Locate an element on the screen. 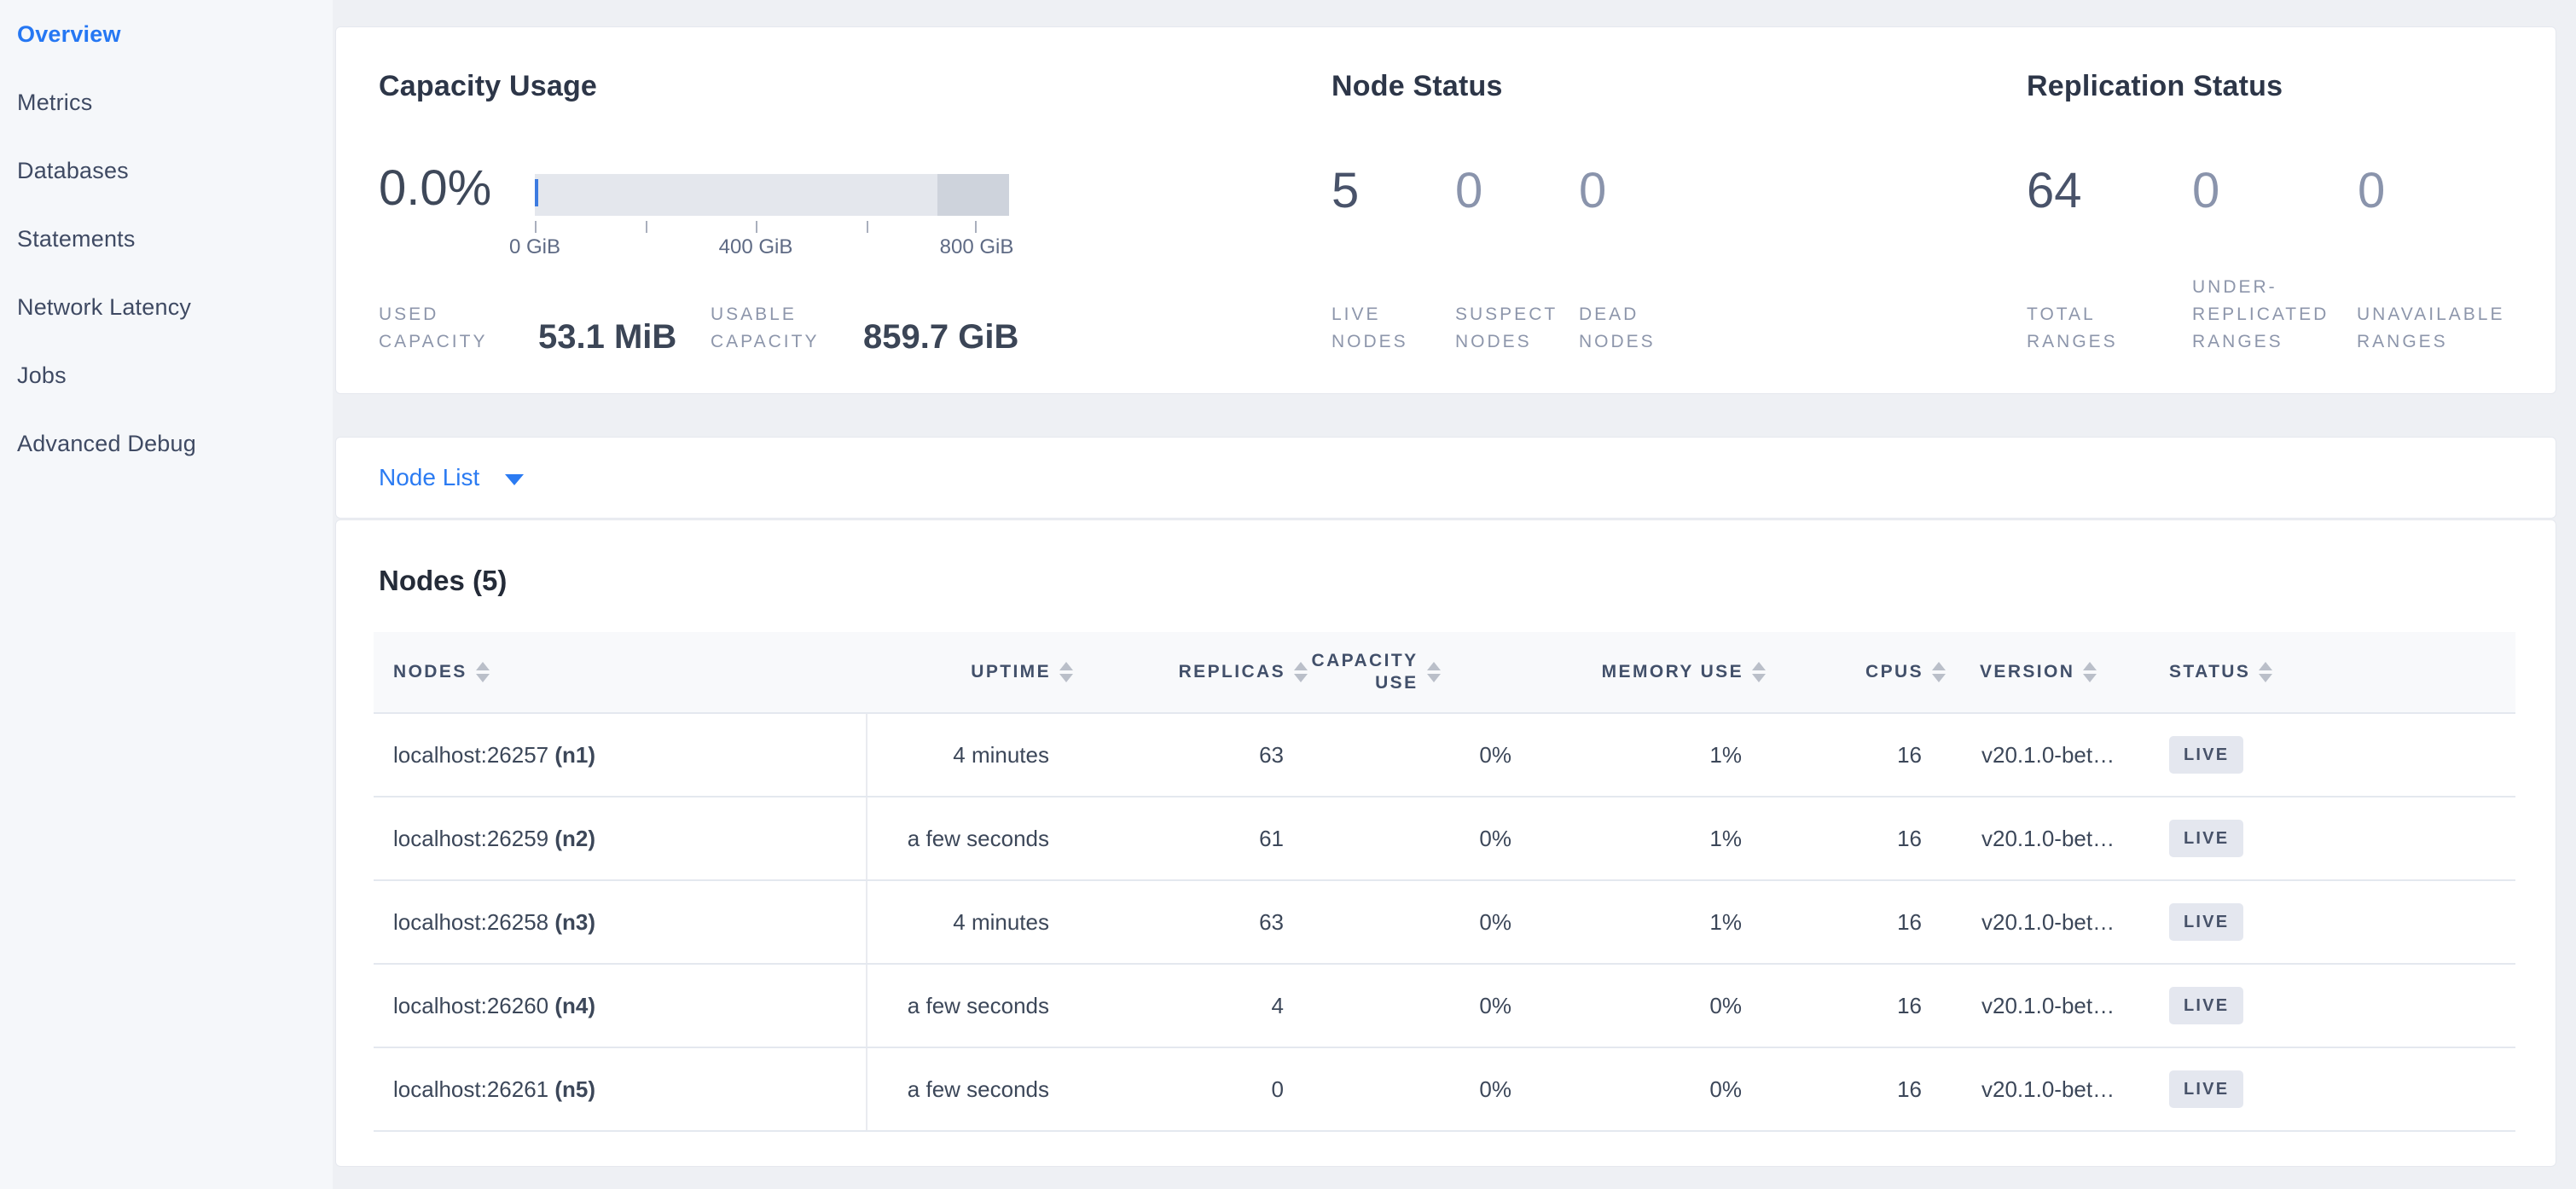 The height and width of the screenshot is (1189, 2576). column-header-version: VERSION is located at coordinates (2054, 672).